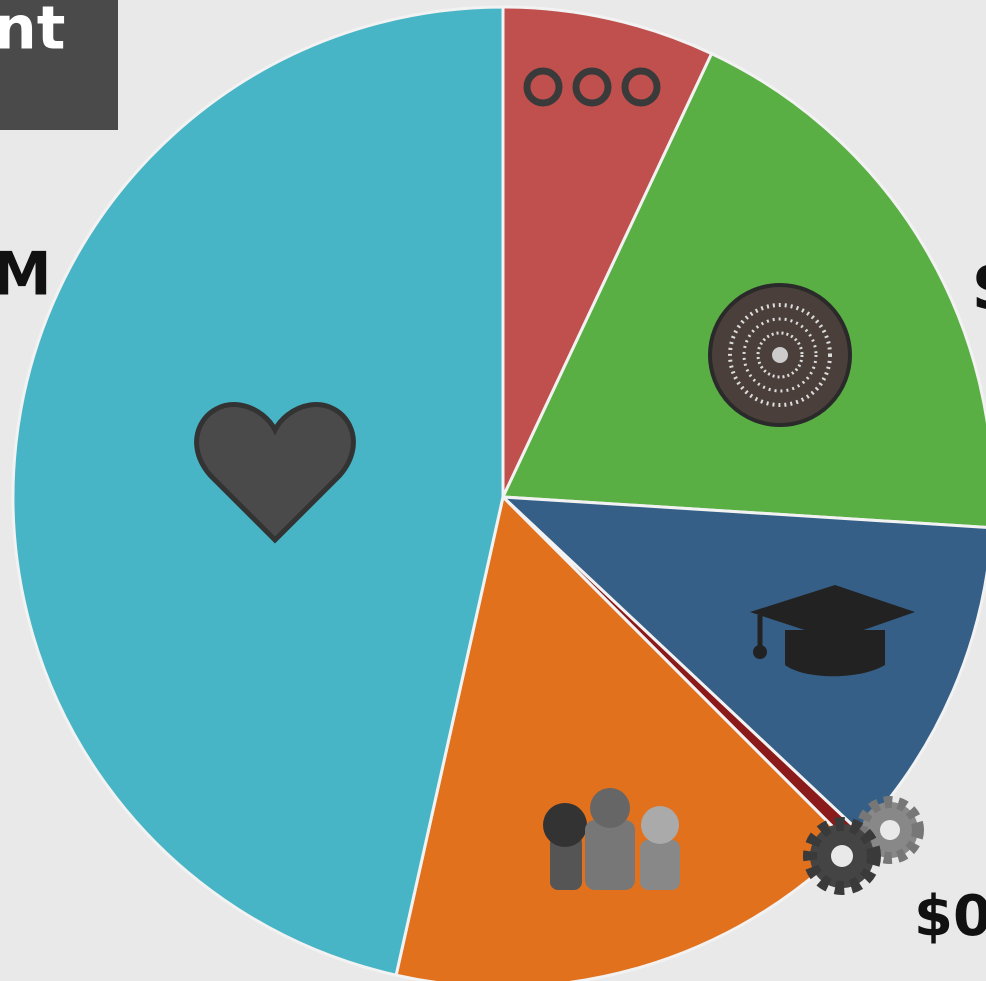  I want to click on annotation: S, so click(979, 289).